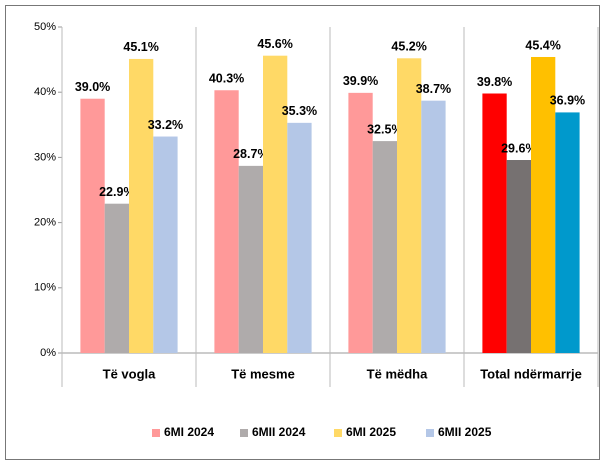 Image resolution: width=607 pixels, height=466 pixels. What do you see at coordinates (567, 101) in the screenshot?
I see `data-label: 36.9%` at bounding box center [567, 101].